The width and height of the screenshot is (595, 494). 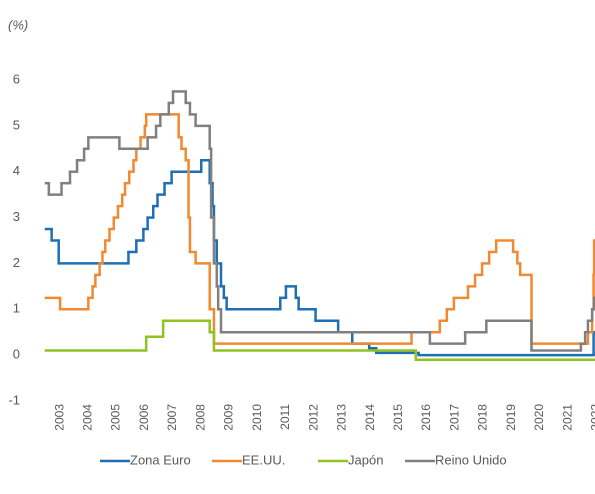 What do you see at coordinates (16, 216) in the screenshot?
I see `y-tick-label: 3` at bounding box center [16, 216].